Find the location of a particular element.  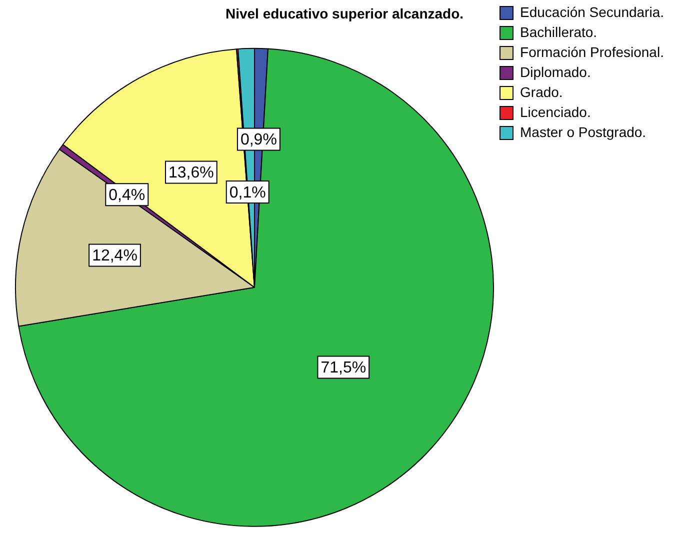

legend-label: Bachillerato. is located at coordinates (559, 32).